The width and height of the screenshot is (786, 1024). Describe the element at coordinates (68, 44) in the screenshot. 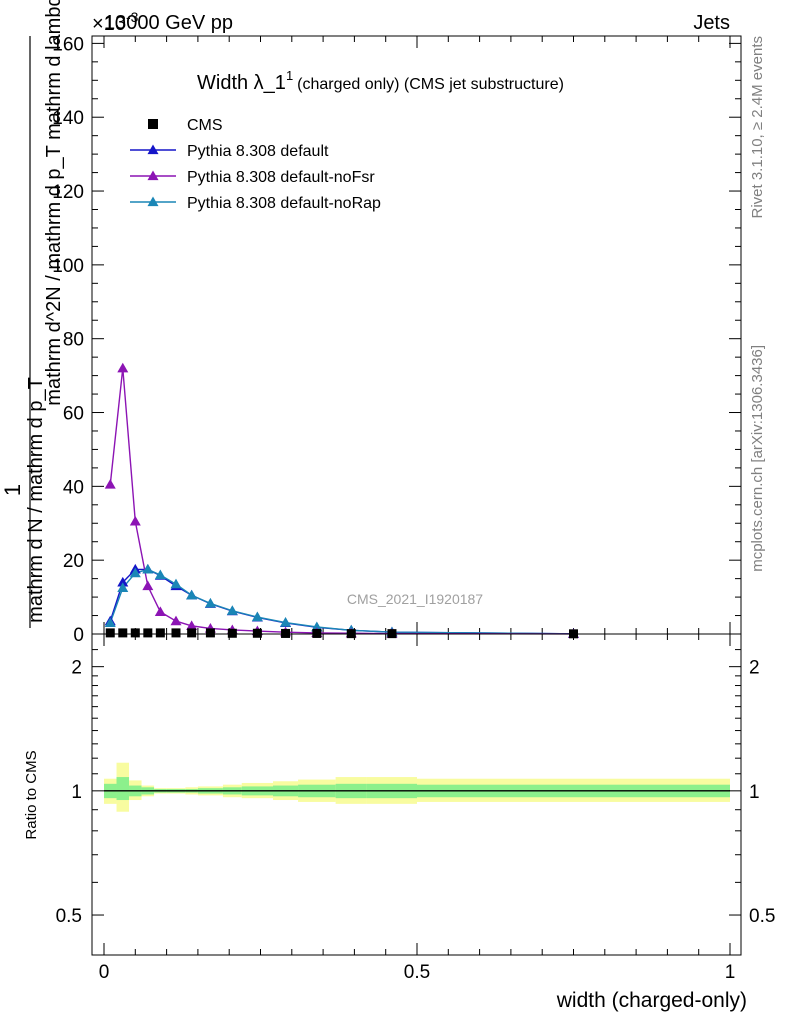

I see `y-tick-label: 160` at that location.